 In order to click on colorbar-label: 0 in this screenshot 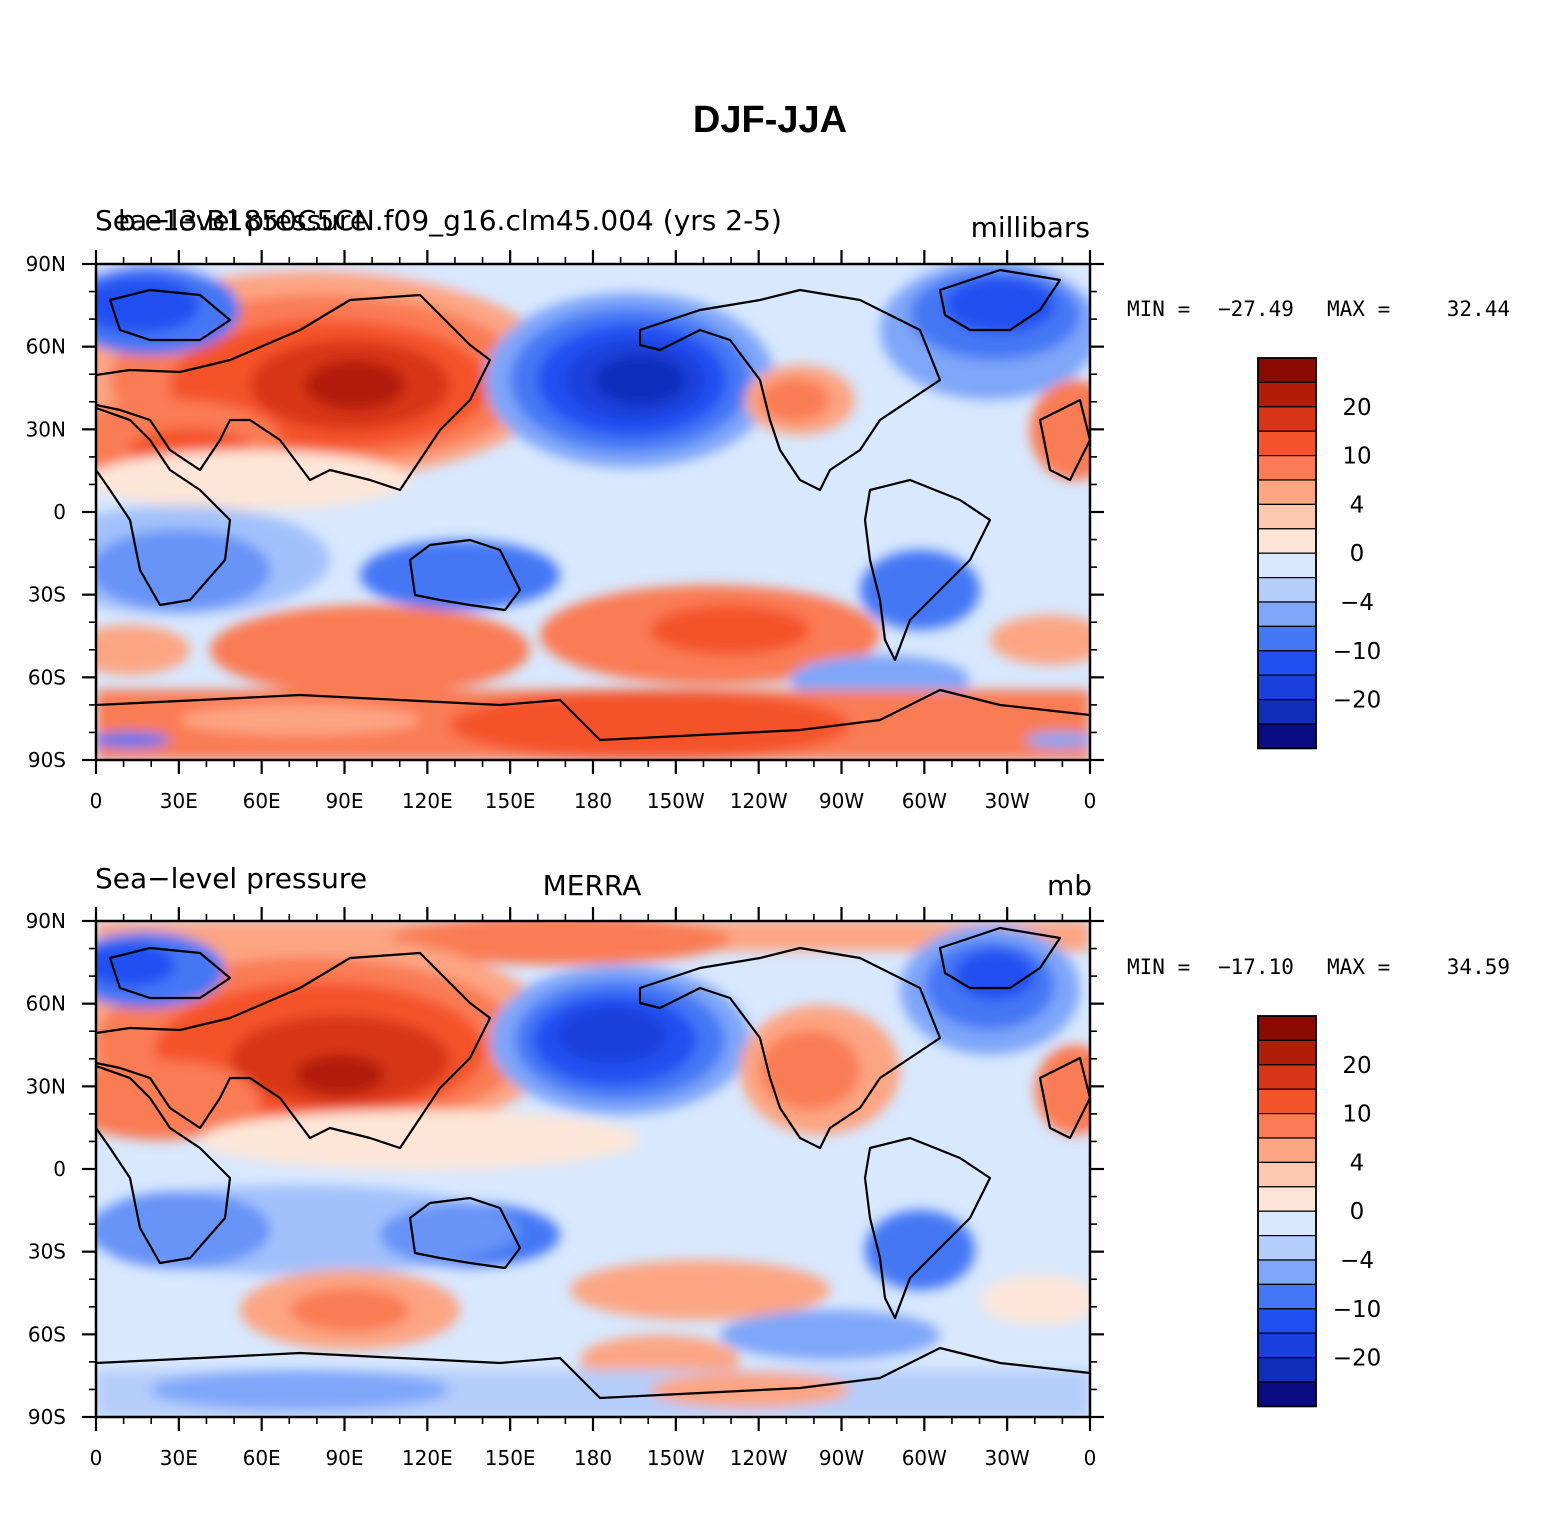, I will do `click(1357, 1212)`.